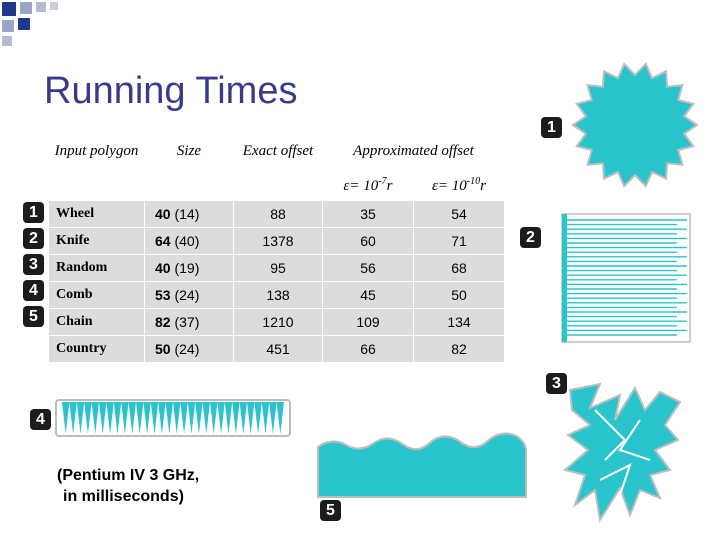 The image size is (720, 540). I want to click on corner-decoration, so click(30, 24).